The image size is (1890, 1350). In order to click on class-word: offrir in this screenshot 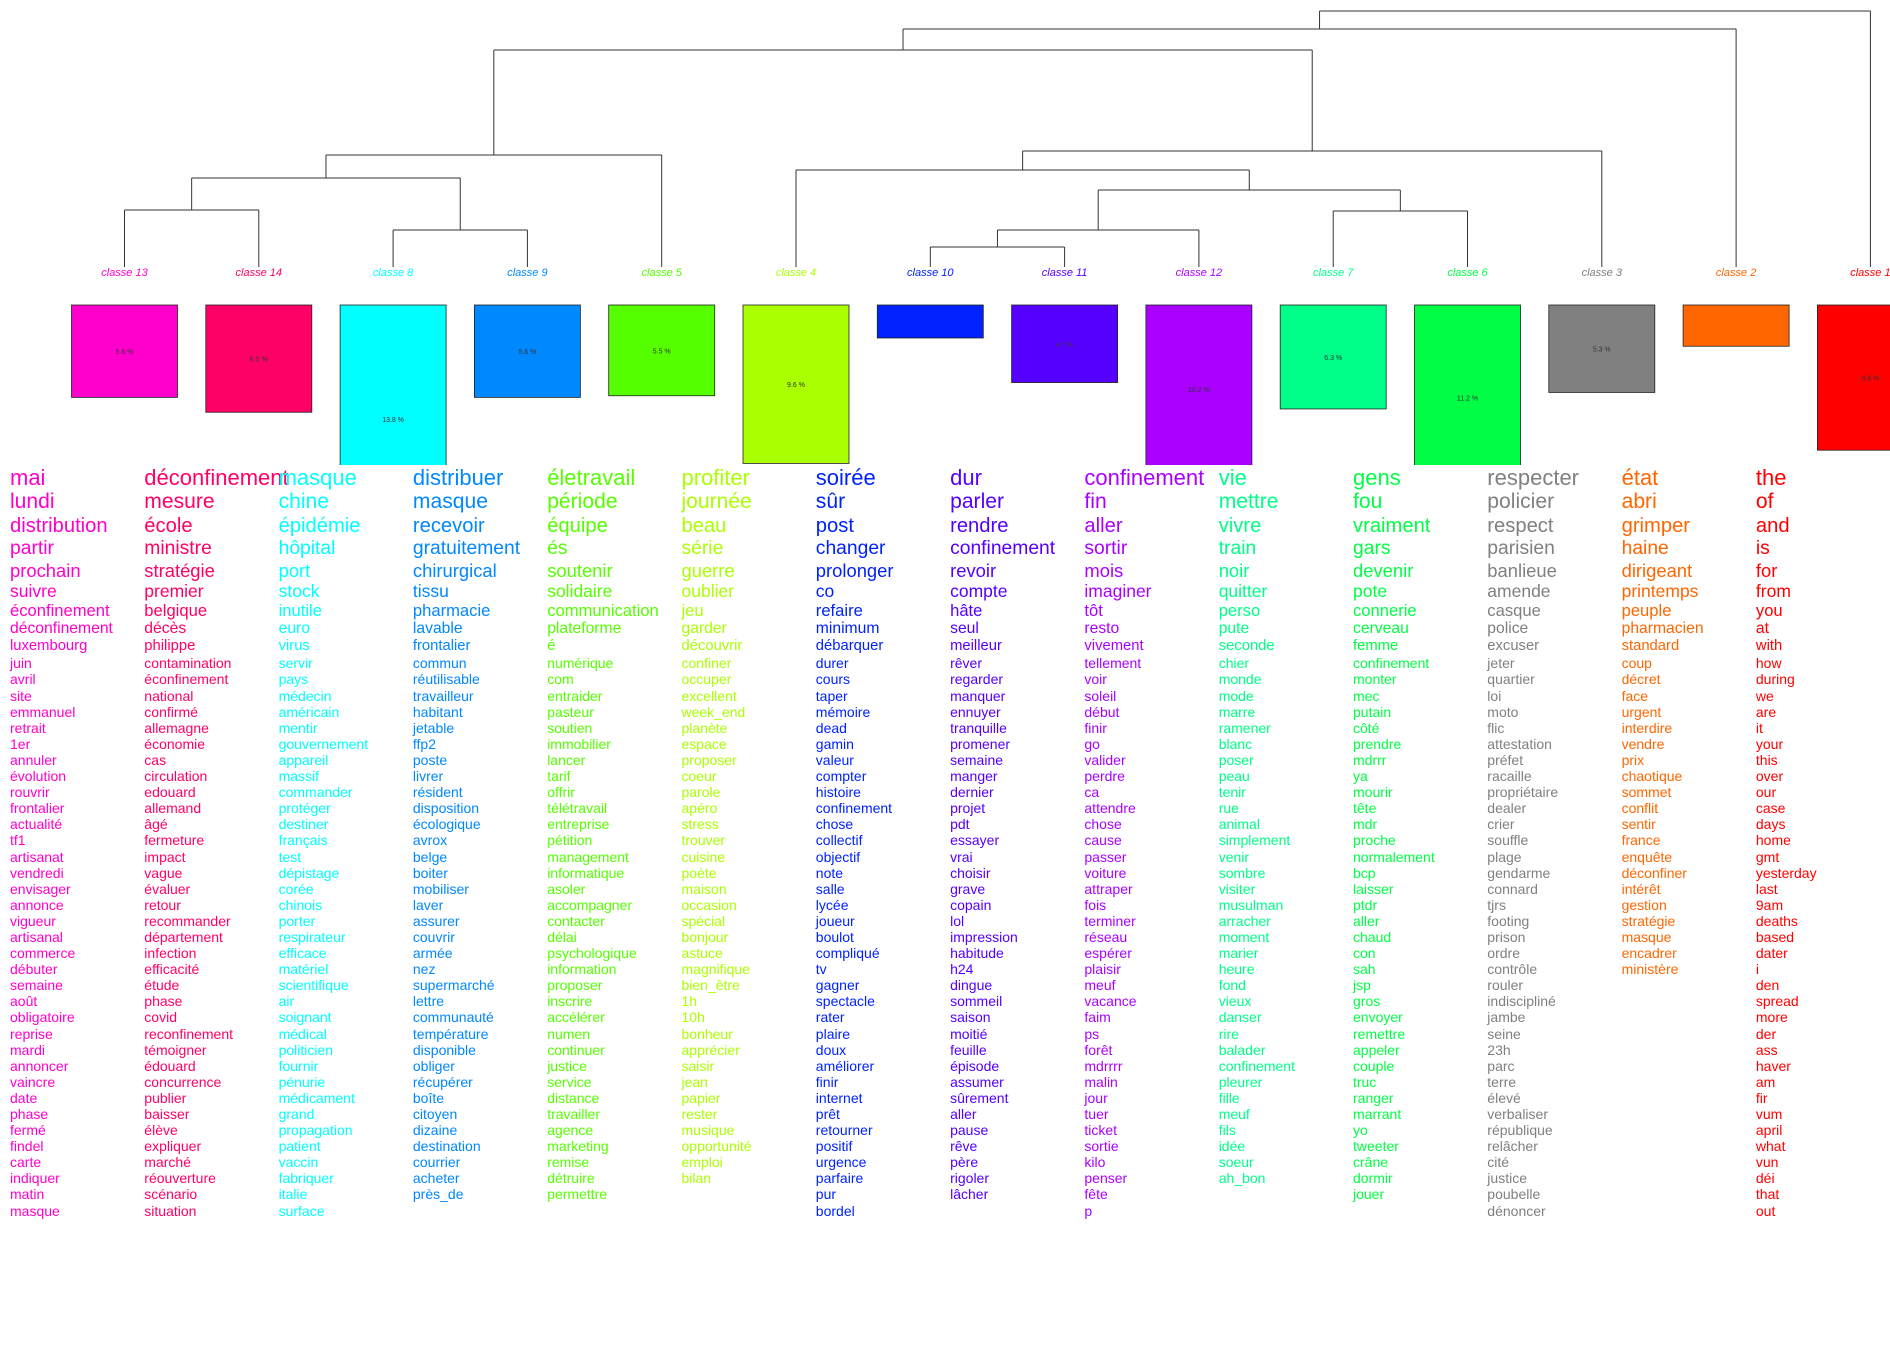, I will do `click(561, 792)`.